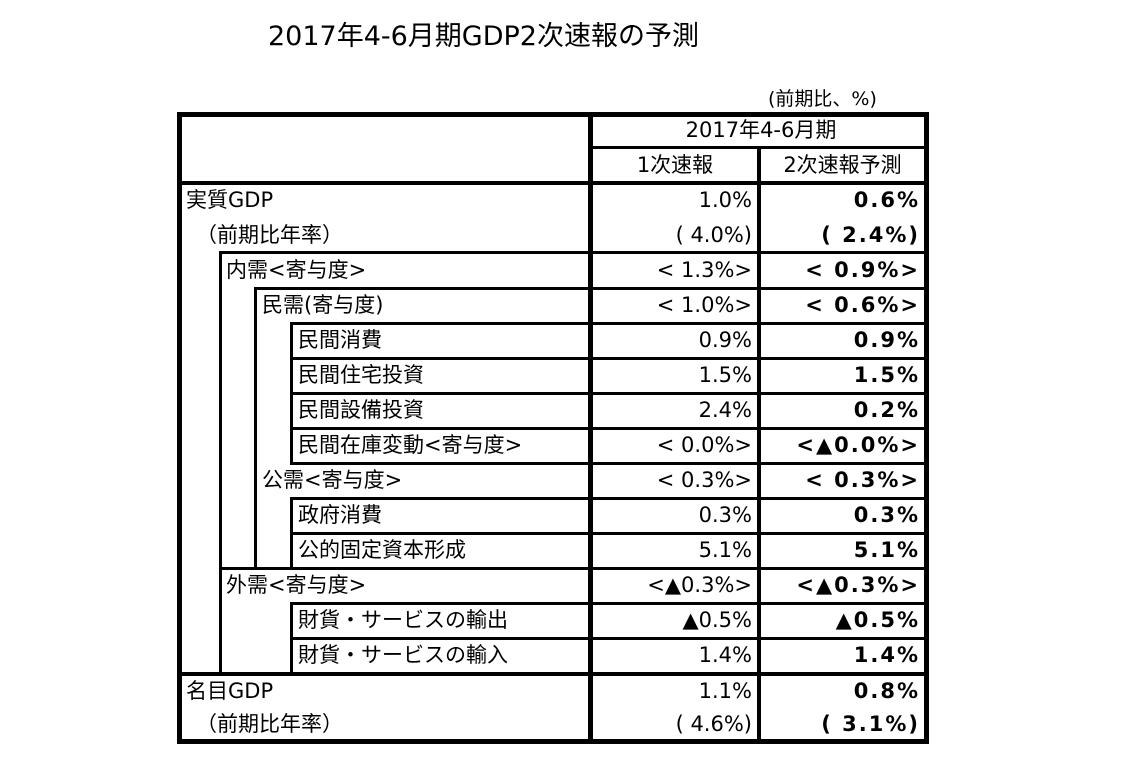  I want to click on row-label-imports: 財貨・サービスの輸入, so click(403, 655).